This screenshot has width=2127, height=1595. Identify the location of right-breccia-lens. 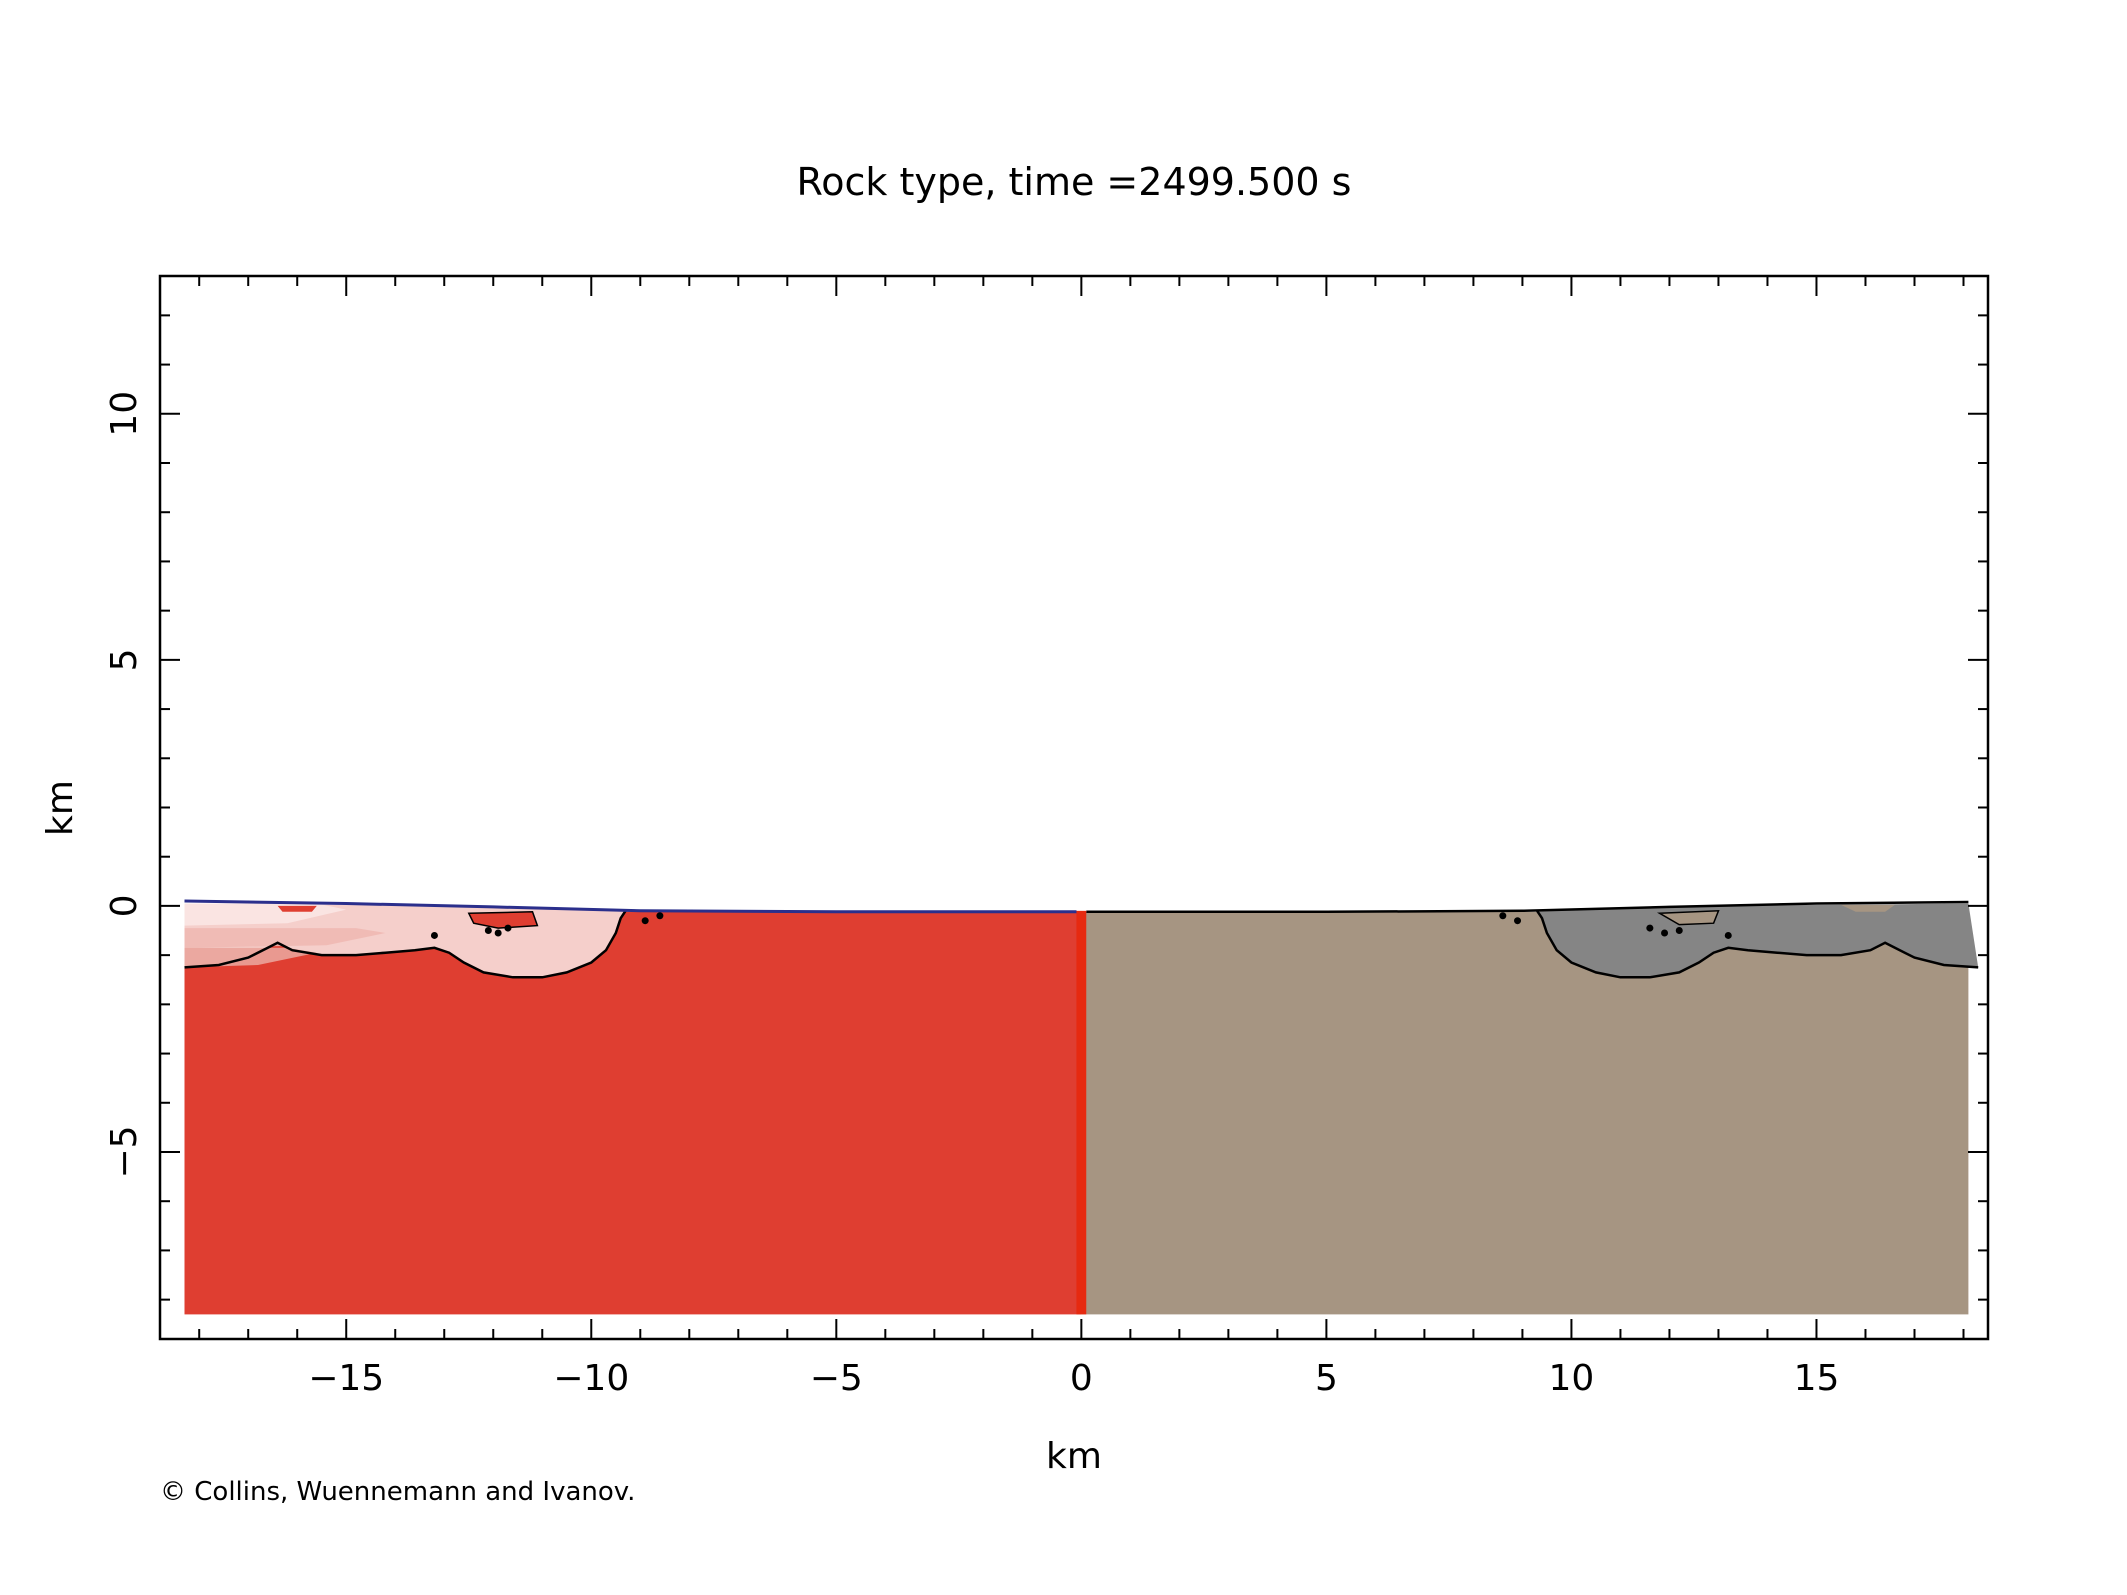
(1758, 940).